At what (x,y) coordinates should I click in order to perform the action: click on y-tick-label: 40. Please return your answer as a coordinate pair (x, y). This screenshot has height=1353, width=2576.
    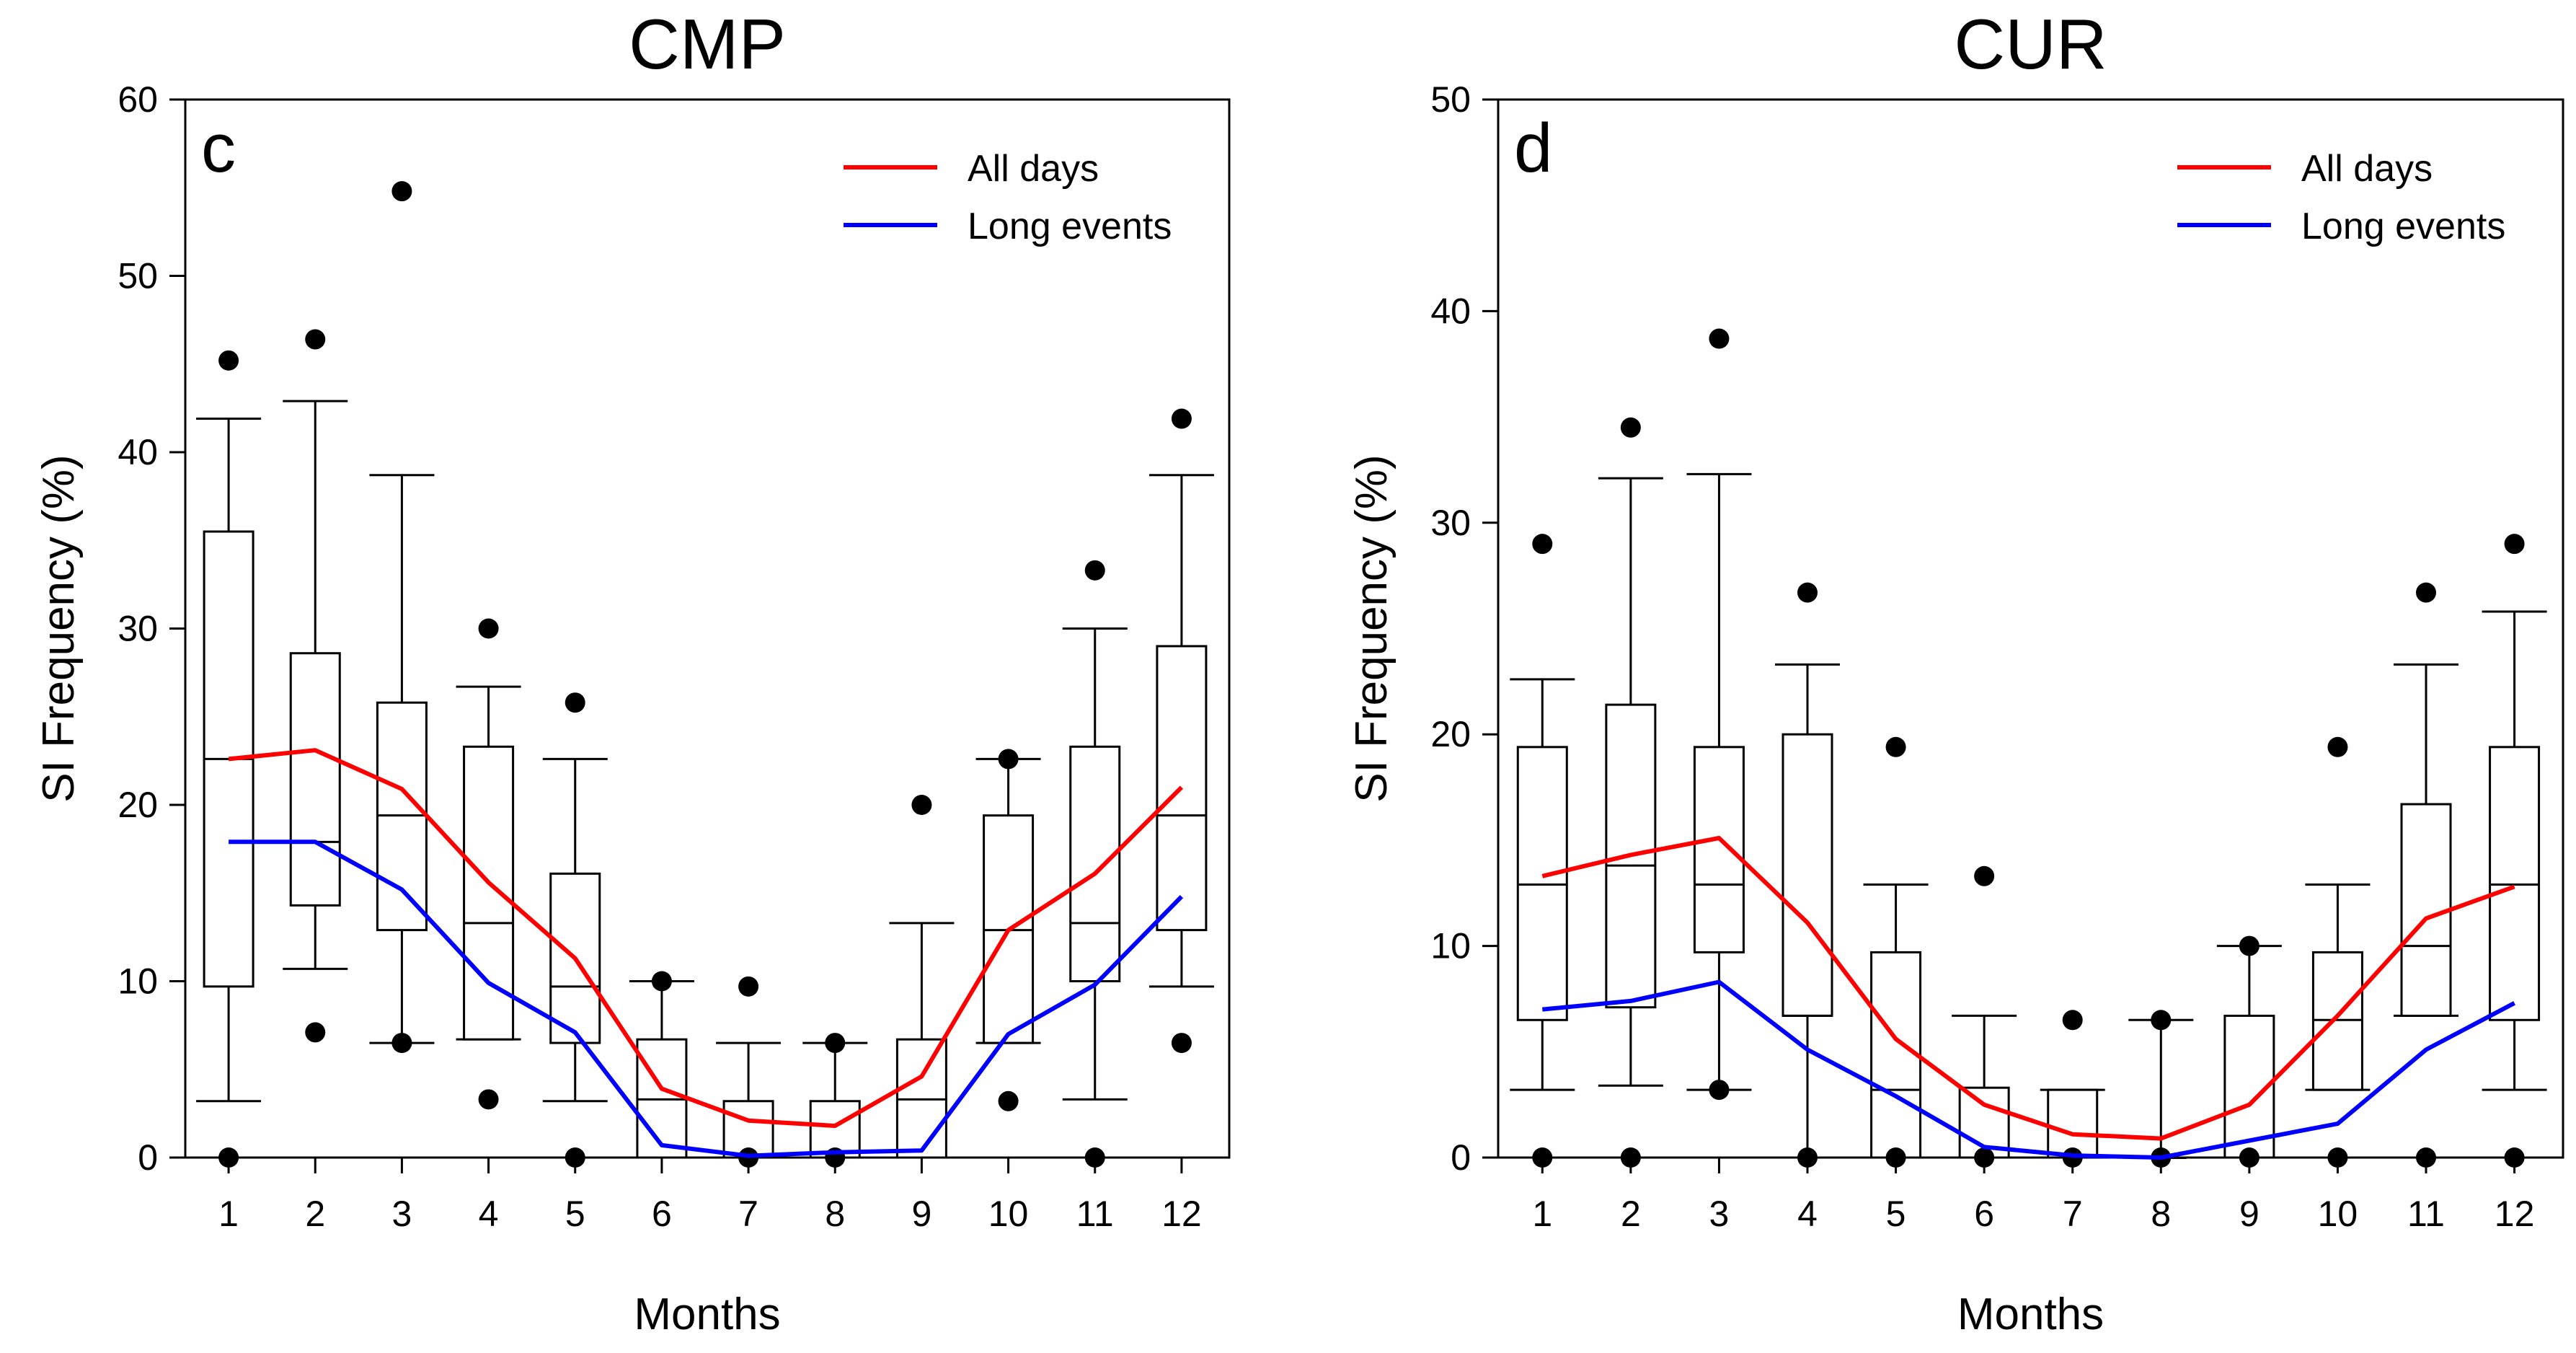
    Looking at the image, I should click on (138, 452).